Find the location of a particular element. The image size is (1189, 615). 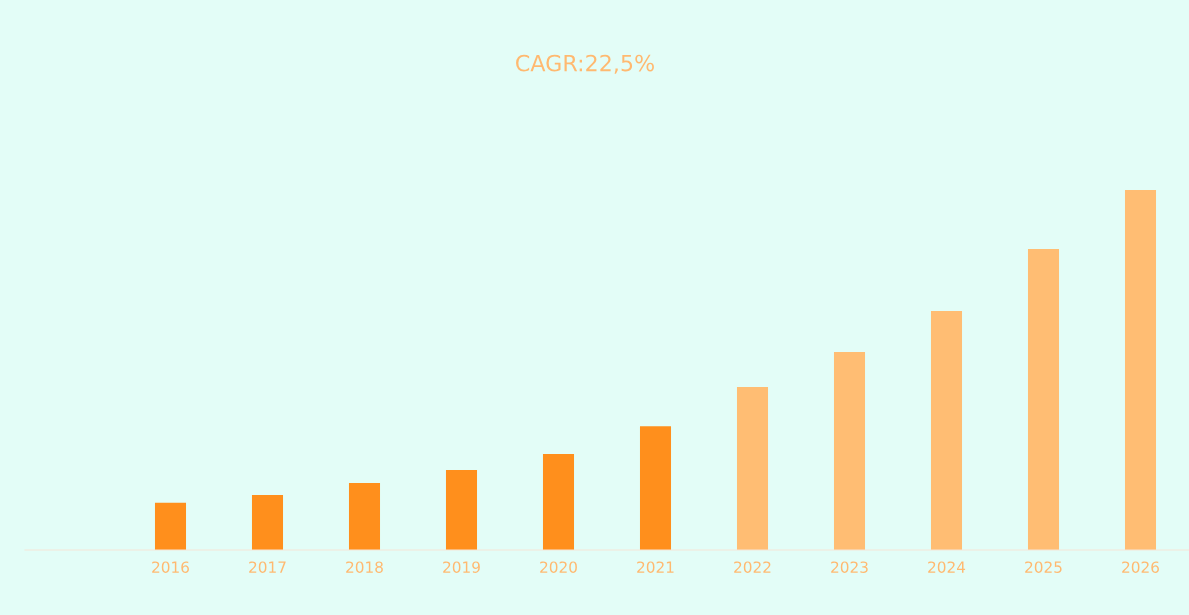

x-tick-label: 2021 is located at coordinates (655, 567).